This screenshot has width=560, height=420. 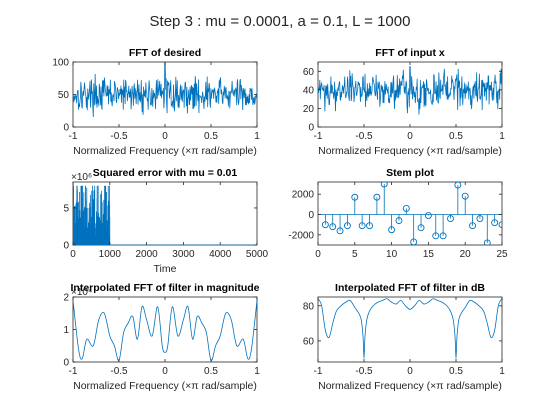 What do you see at coordinates (466, 254) in the screenshot?
I see `x-tick-label: 20` at bounding box center [466, 254].